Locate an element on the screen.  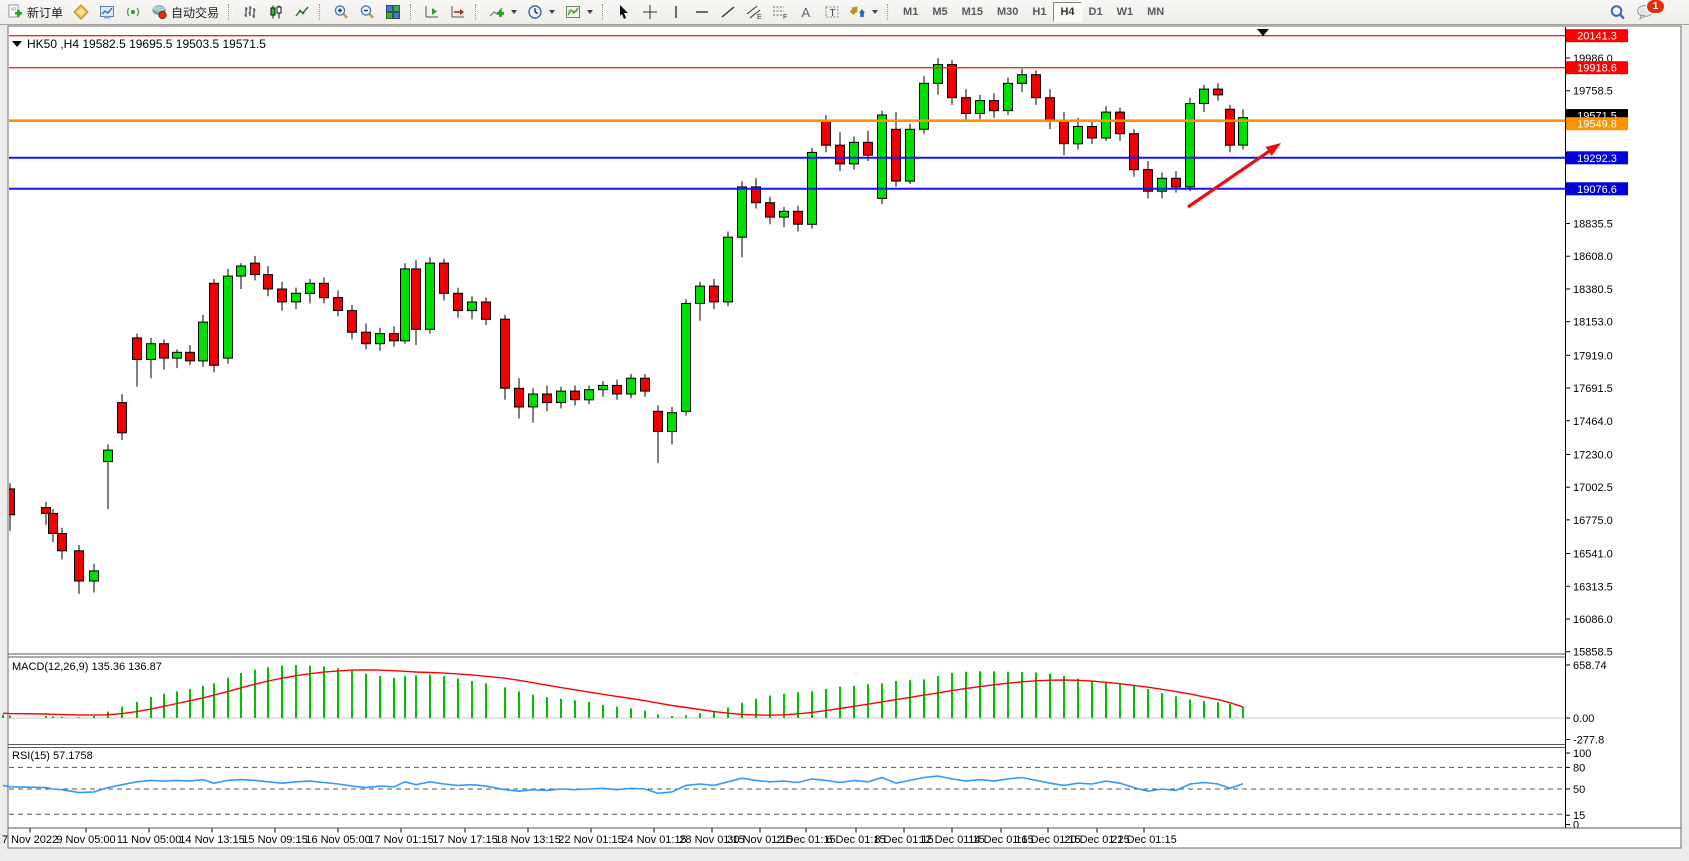
trend-arrow is located at coordinates (1231, 177).